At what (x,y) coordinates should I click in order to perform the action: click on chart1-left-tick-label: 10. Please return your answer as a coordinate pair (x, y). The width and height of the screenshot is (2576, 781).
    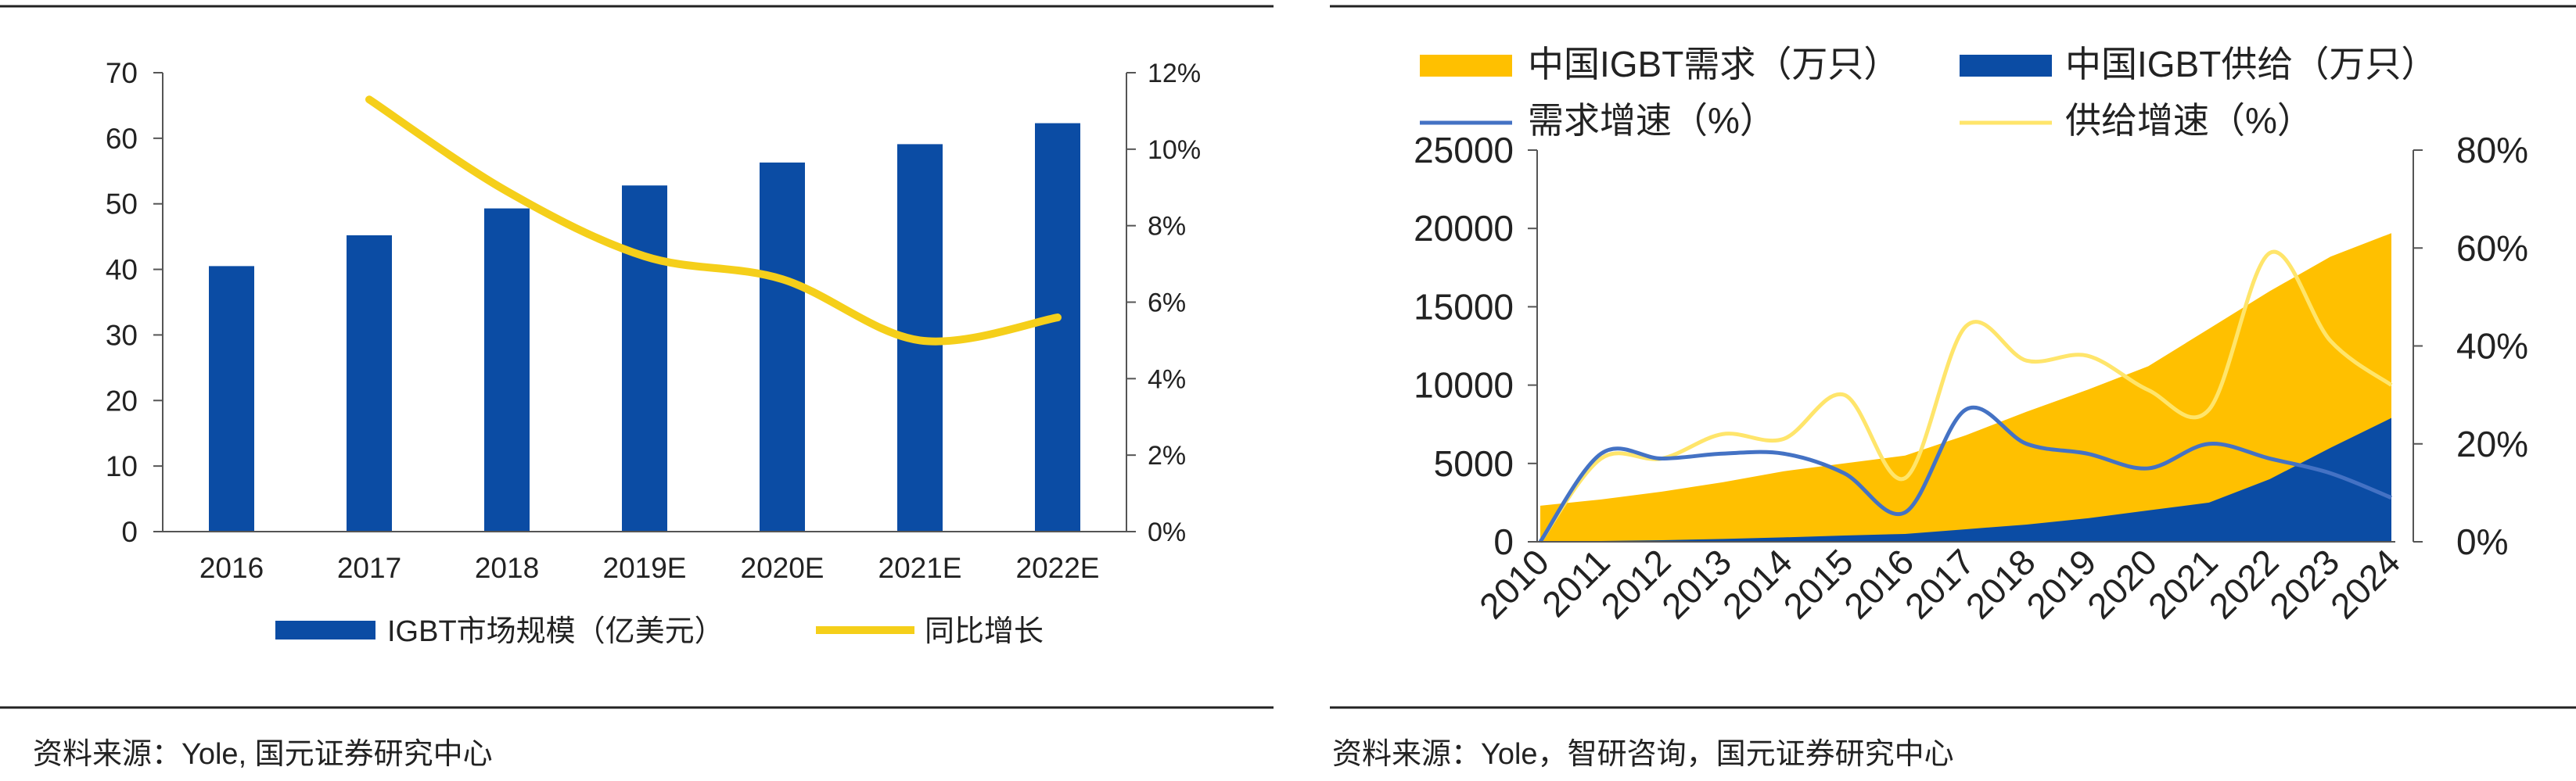
    Looking at the image, I should click on (122, 466).